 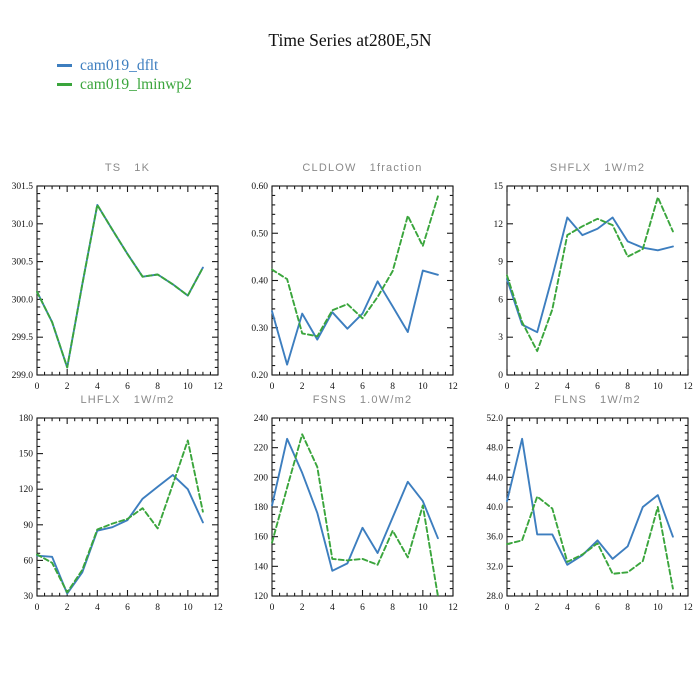 I want to click on y-tick-label: 300.0, so click(x=23, y=300).